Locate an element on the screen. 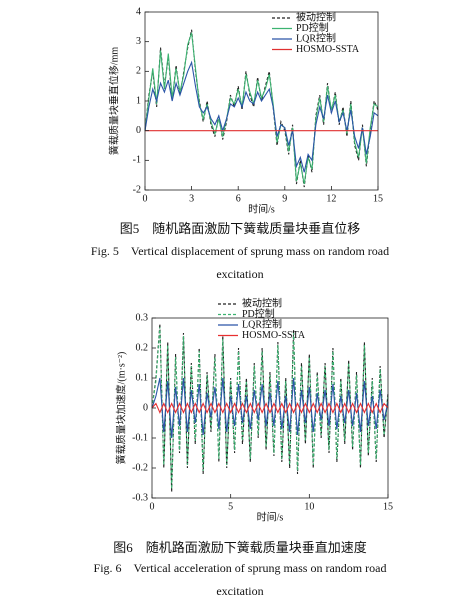 This screenshot has height=600, width=474. x-tick-label: 10 is located at coordinates (309, 506).